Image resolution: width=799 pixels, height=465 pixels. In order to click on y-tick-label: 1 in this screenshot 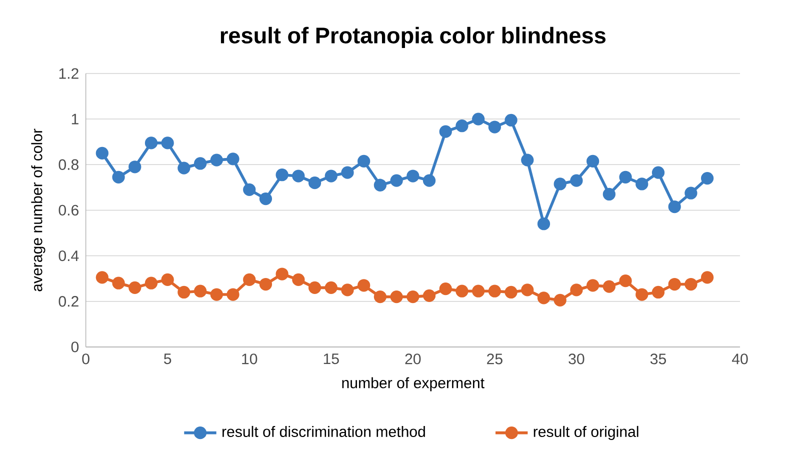, I will do `click(75, 119)`.